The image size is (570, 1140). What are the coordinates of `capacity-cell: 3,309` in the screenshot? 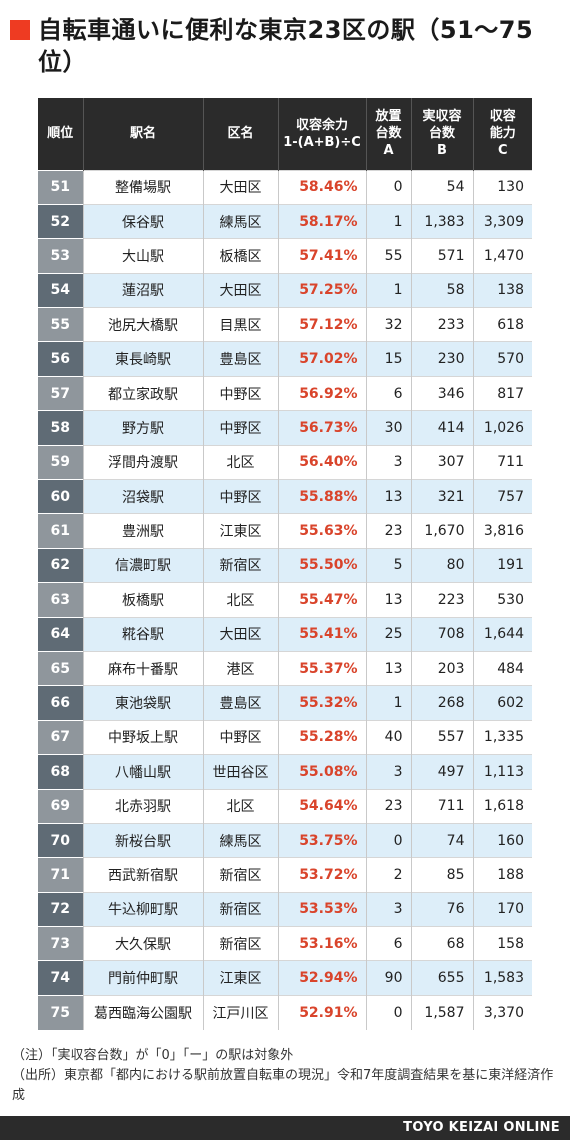 It's located at (502, 221).